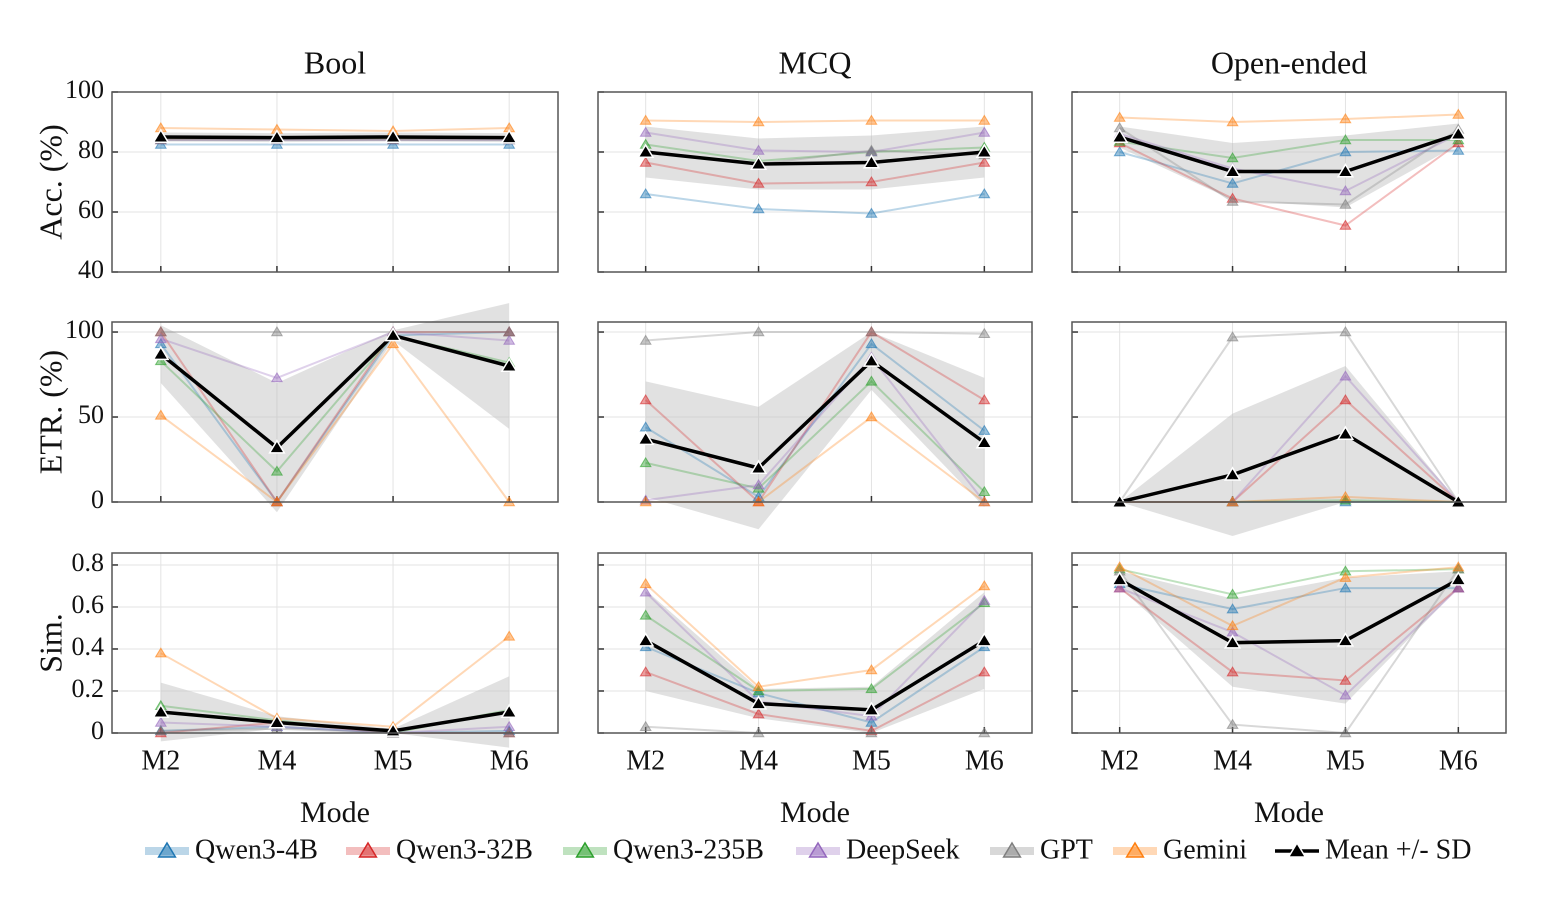  What do you see at coordinates (815, 62) in the screenshot?
I see `column-title: MCQ` at bounding box center [815, 62].